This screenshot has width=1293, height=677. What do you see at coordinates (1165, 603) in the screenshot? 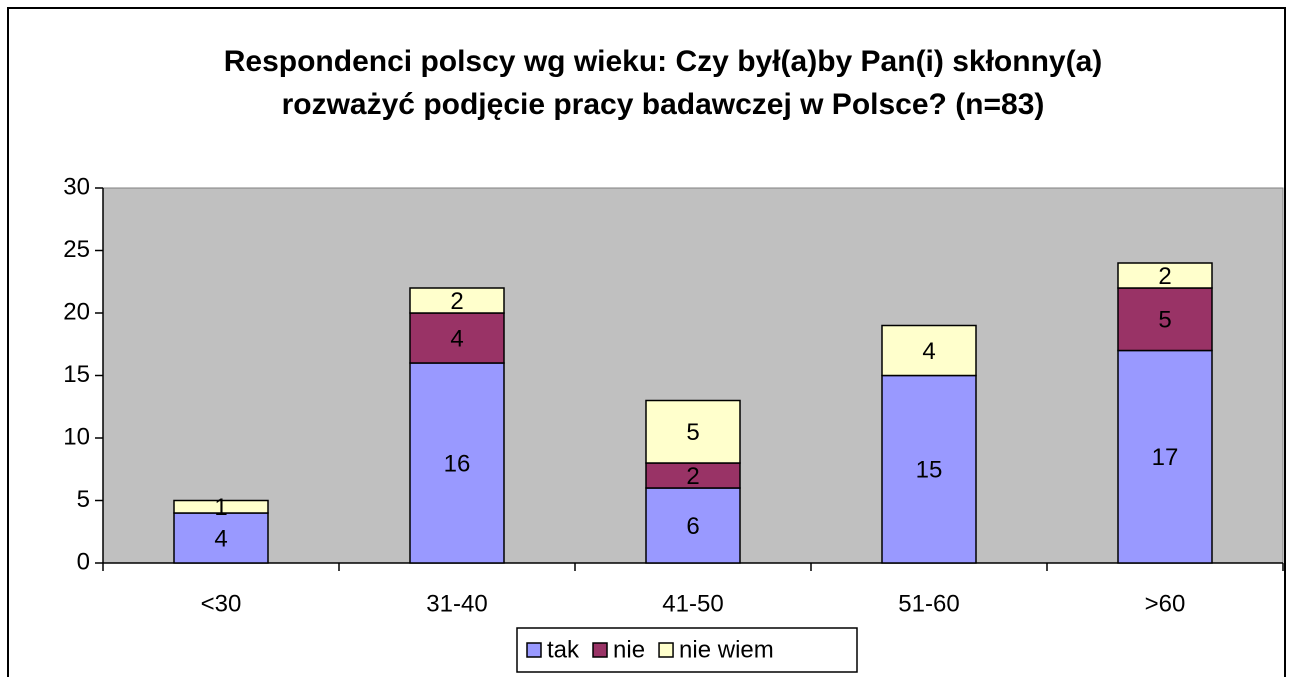
I see `x-tick-label: >60` at bounding box center [1165, 603].